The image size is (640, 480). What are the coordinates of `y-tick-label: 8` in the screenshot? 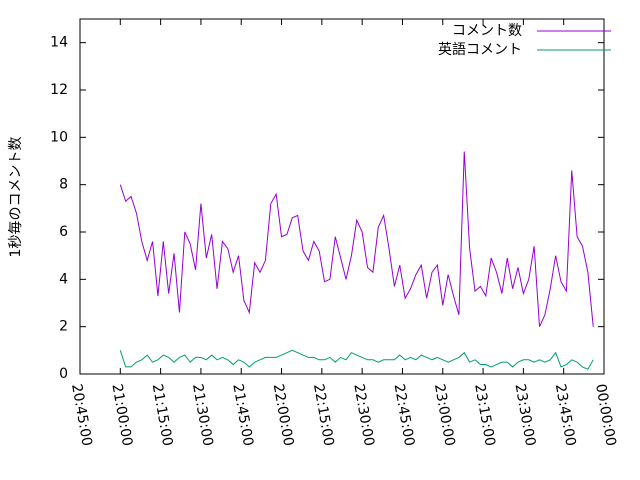 It's located at (63, 185).